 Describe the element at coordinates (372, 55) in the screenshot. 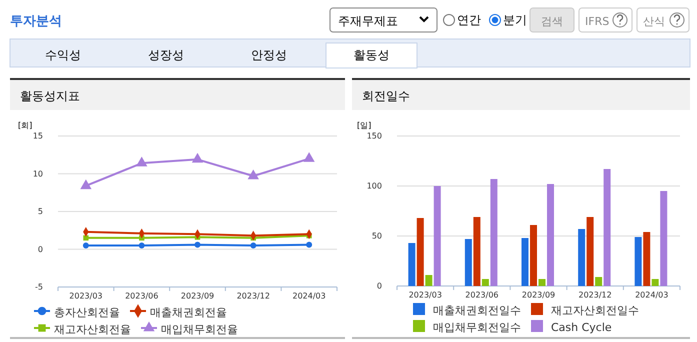

I see `text: 활동성` at that location.